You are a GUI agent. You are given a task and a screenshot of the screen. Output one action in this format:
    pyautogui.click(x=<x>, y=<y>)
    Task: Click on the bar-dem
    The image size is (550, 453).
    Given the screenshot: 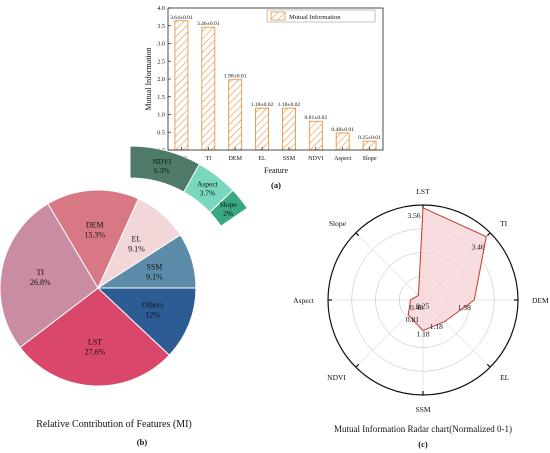 What is the action you would take?
    pyautogui.click(x=235, y=115)
    